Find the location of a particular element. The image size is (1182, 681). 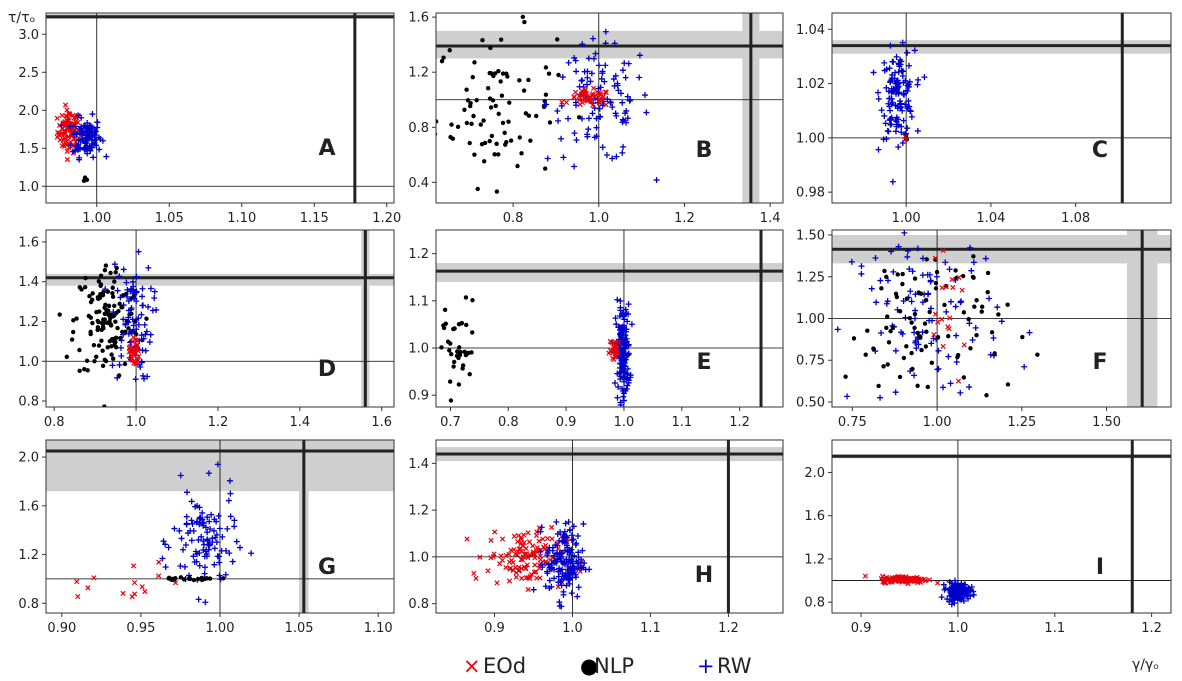

x-tick-label: 1.15 is located at coordinates (314, 218).